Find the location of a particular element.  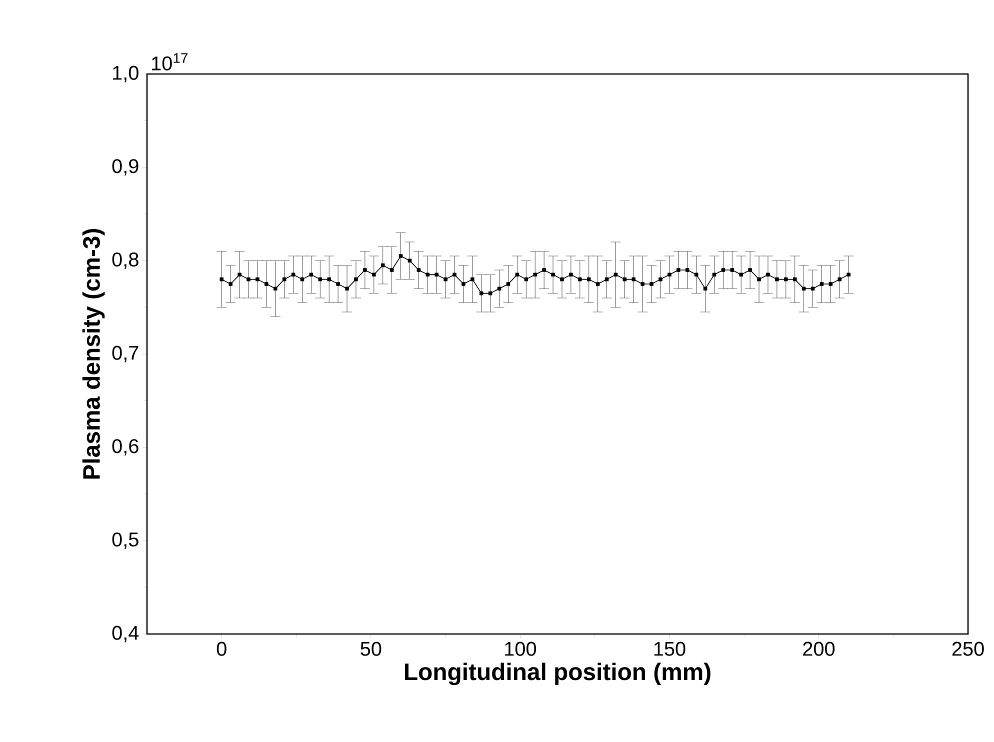

x-tick-label: 200 is located at coordinates (819, 649).